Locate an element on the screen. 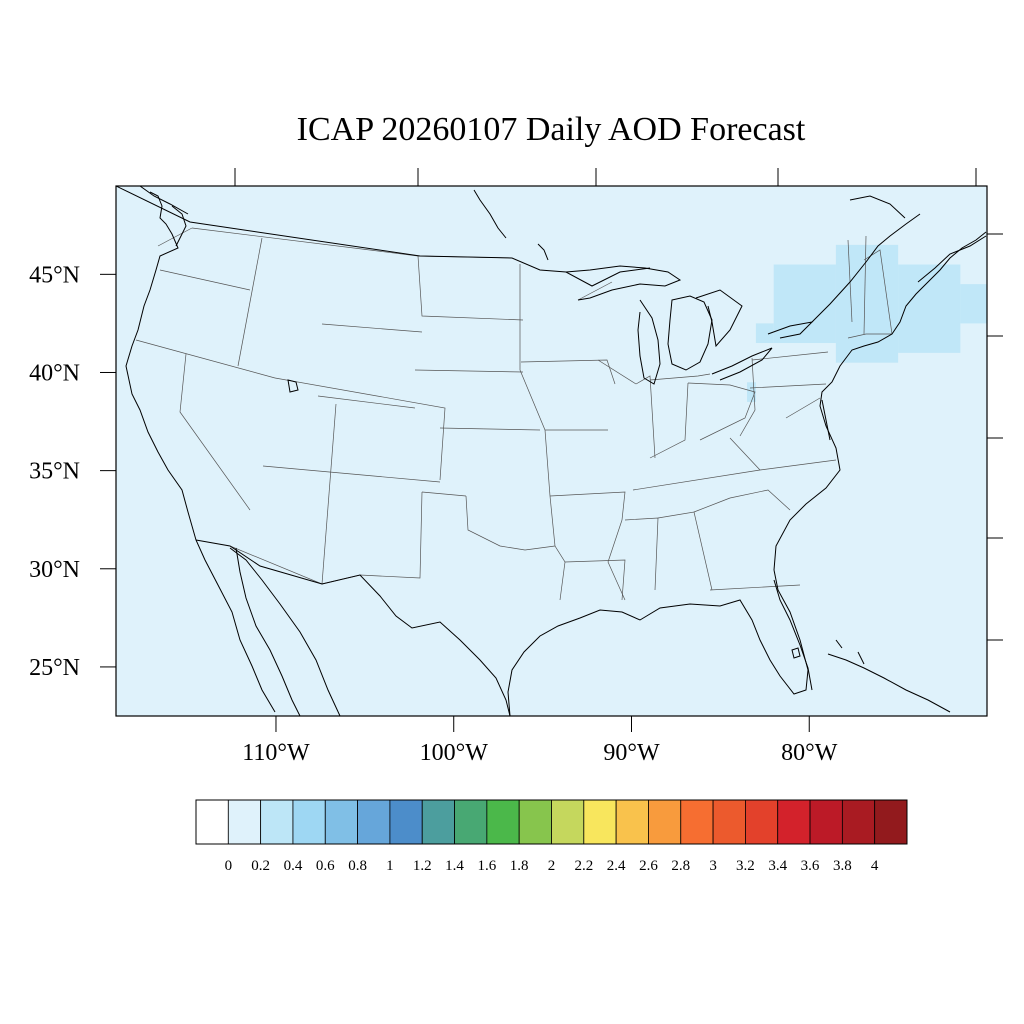 This screenshot has width=1024, height=1024. colorbar-label: 4 is located at coordinates (875, 866).